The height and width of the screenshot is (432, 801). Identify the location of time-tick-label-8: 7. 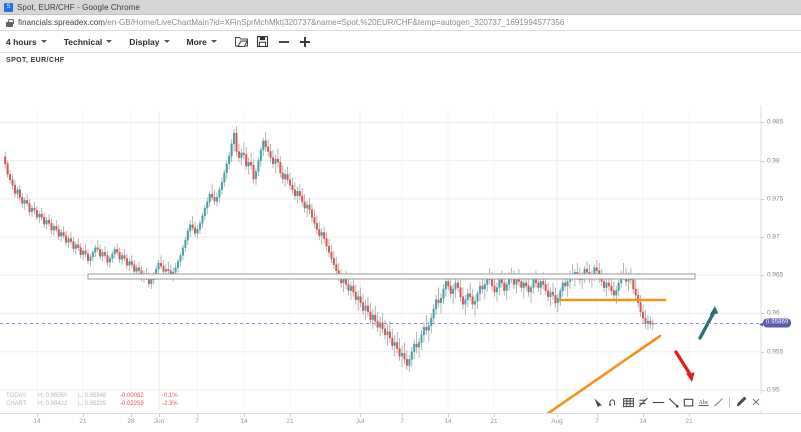
(402, 421).